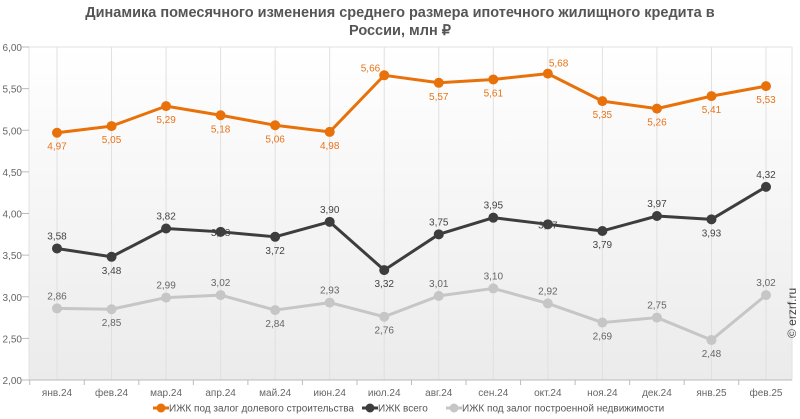  Describe the element at coordinates (220, 393) in the screenshot. I see `x-tick-label: апр.24` at that location.